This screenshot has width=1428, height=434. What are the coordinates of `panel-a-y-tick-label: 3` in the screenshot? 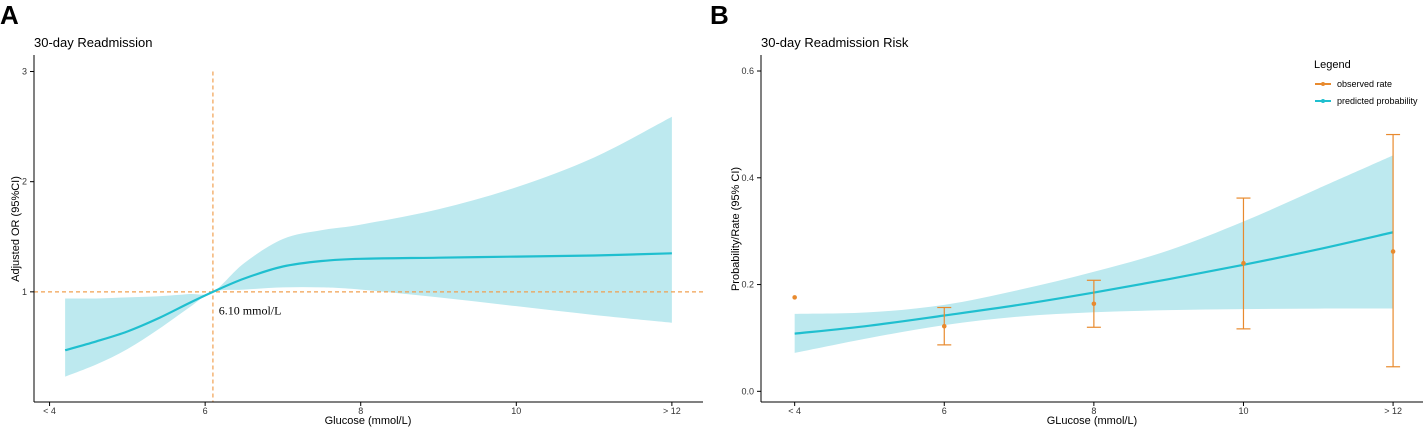 It's located at (24, 72).